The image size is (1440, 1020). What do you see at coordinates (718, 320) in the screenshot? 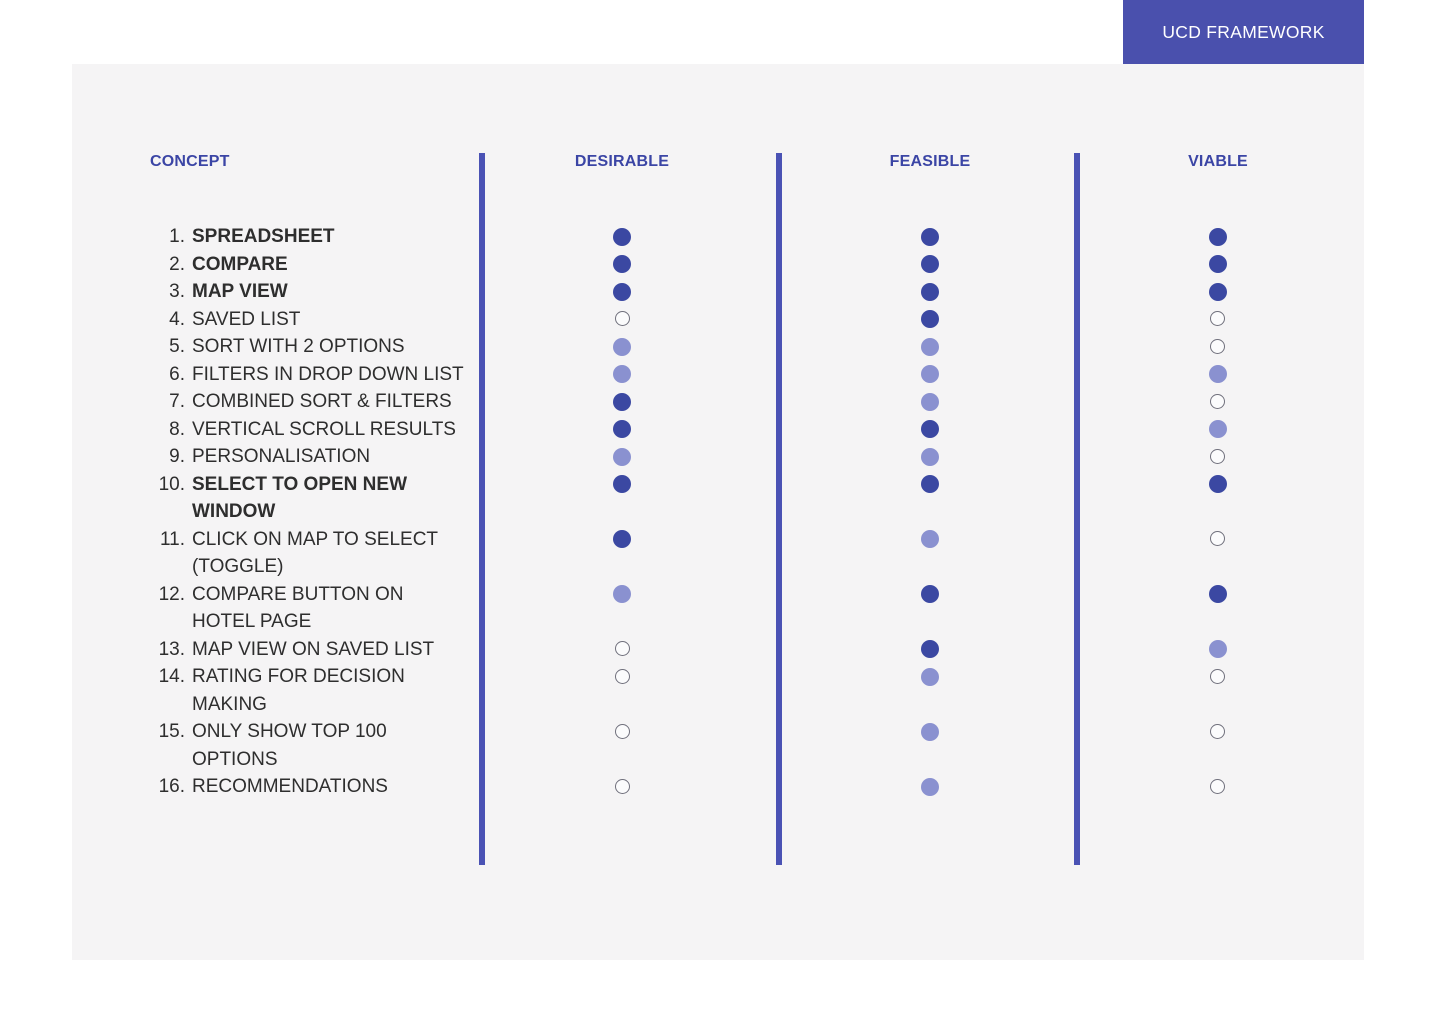
I see `concept-row: 4. SAVED LIST` at bounding box center [718, 320].